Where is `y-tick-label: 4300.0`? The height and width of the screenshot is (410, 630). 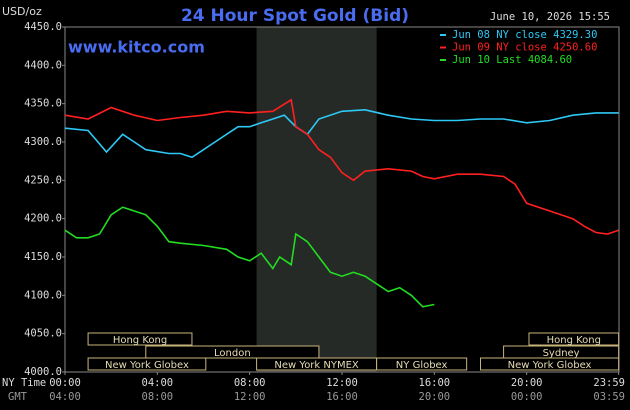 y-tick-label: 4300.0 is located at coordinates (43, 142).